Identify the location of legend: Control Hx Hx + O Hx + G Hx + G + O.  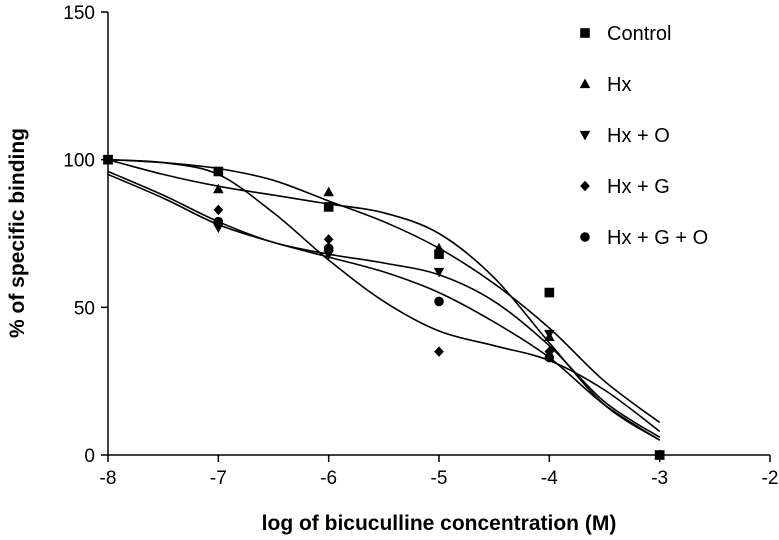
(643, 136).